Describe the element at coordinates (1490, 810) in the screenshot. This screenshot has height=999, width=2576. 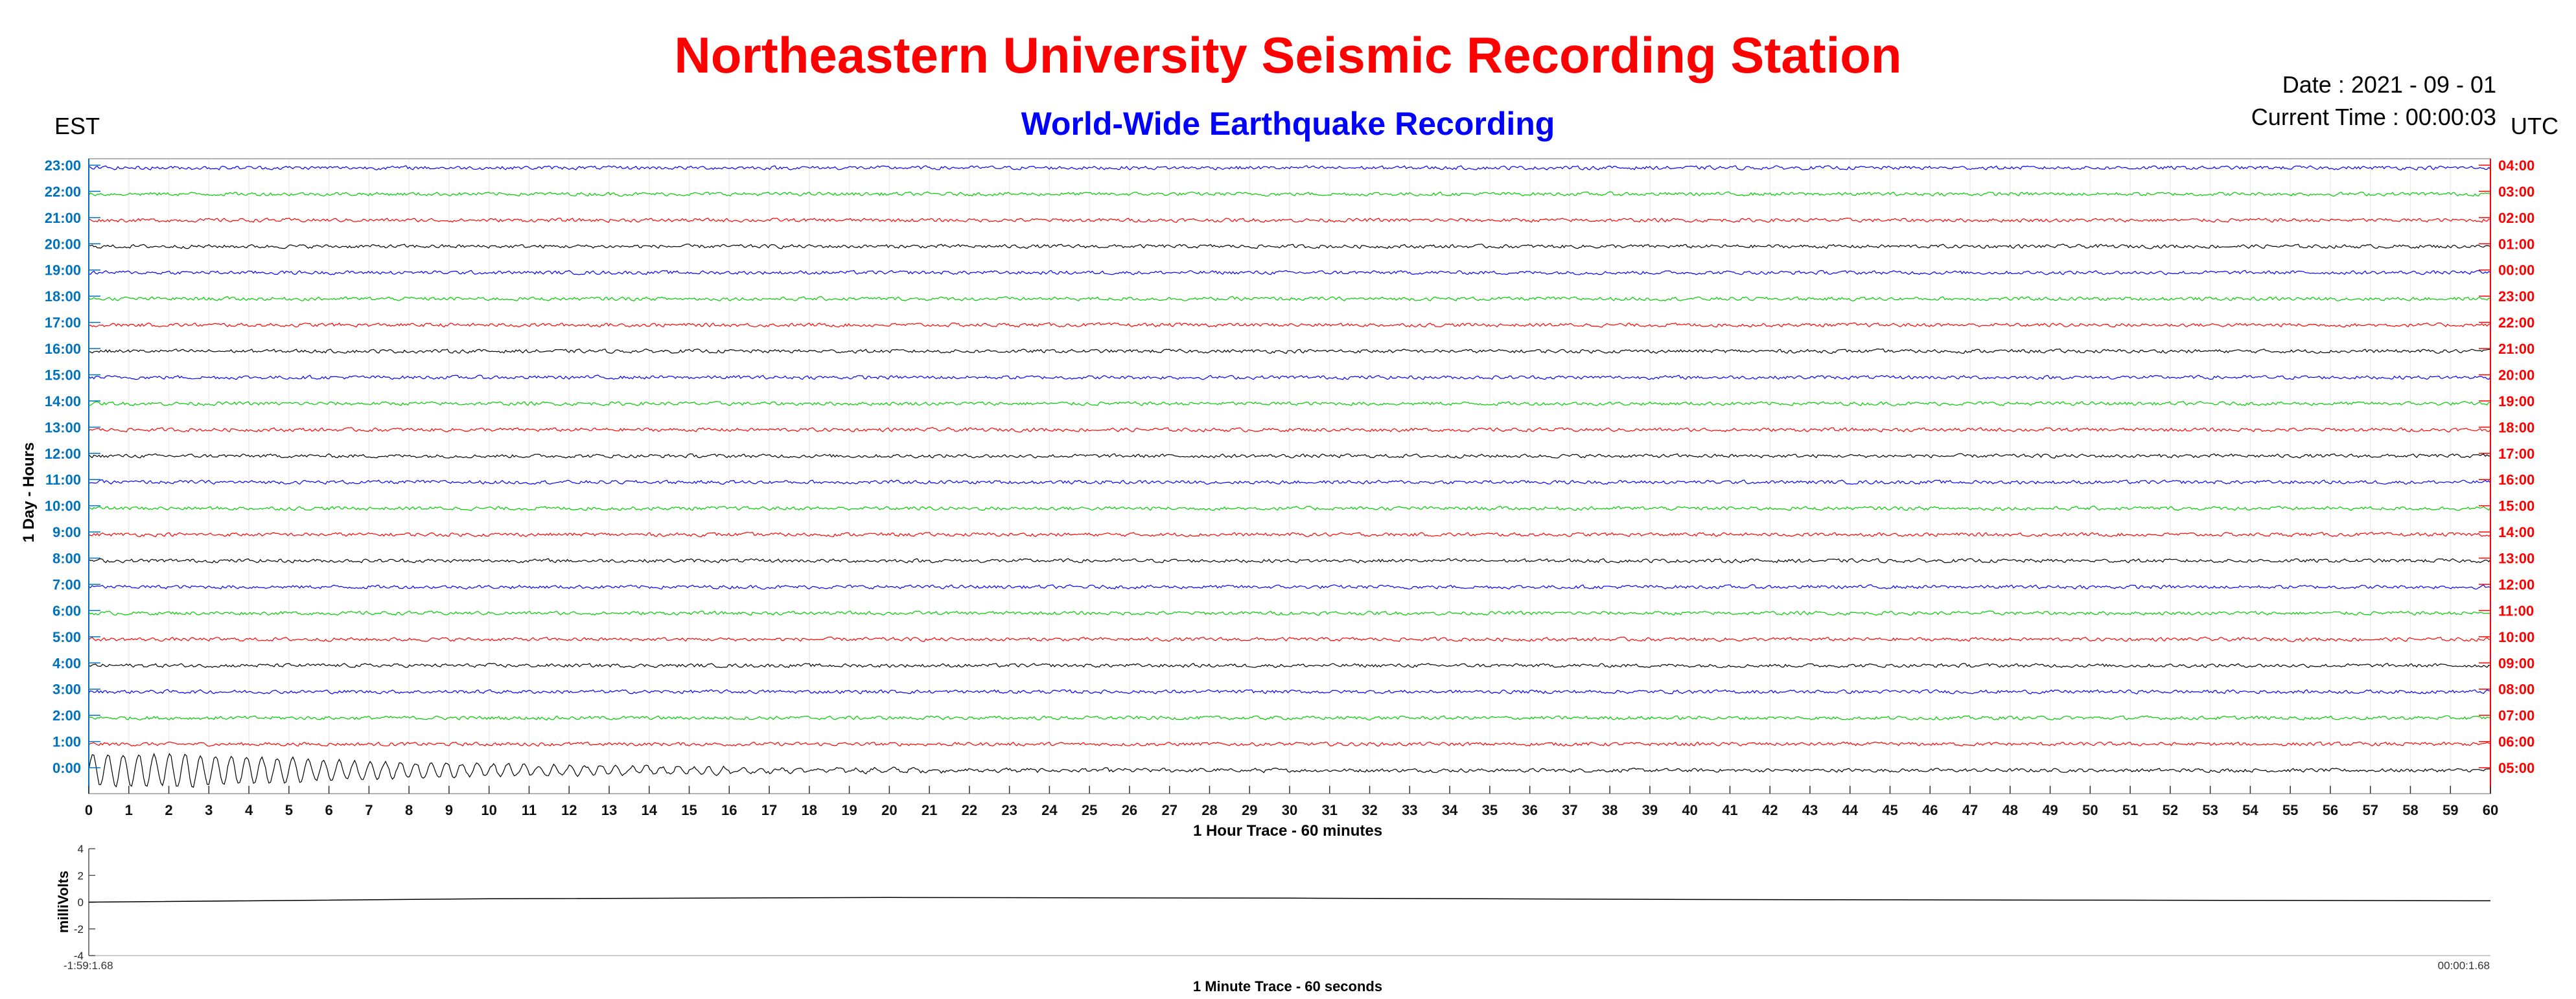
I see `x-tick-label: 35` at that location.